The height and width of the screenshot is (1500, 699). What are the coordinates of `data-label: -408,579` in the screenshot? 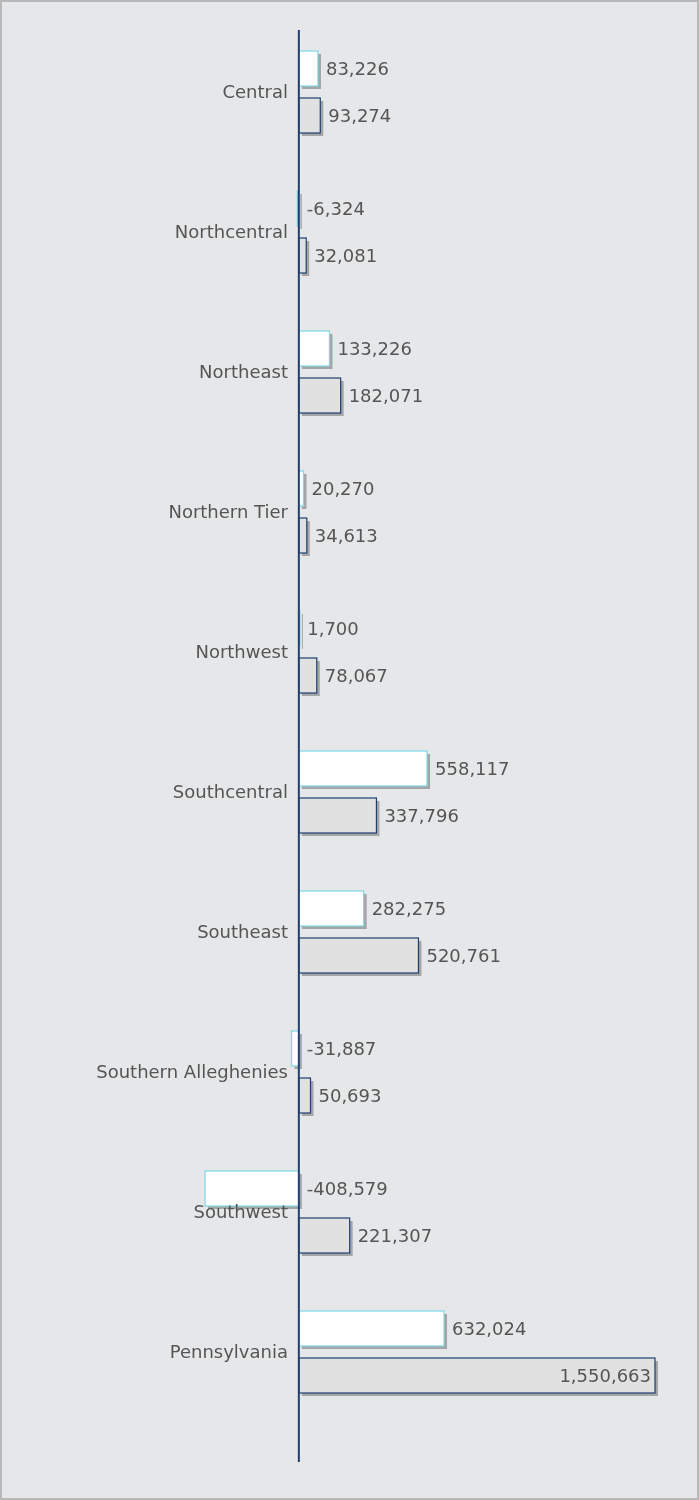 It's located at (347, 1188).